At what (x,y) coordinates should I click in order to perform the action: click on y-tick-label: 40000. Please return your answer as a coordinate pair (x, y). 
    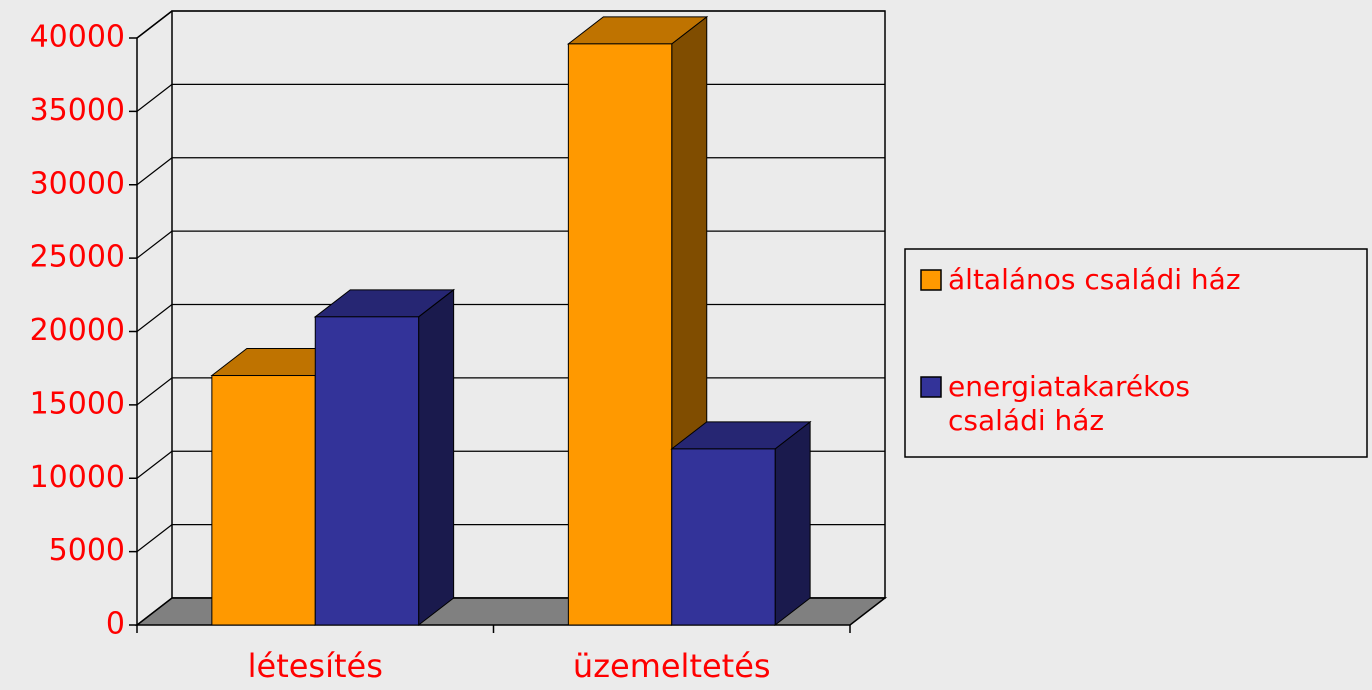
    Looking at the image, I should click on (77, 37).